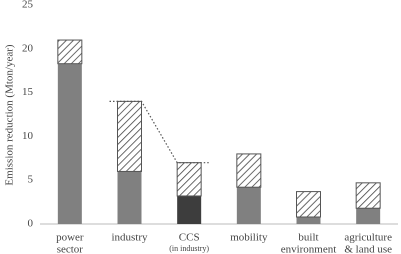 Image resolution: width=401 pixels, height=254 pixels. Describe the element at coordinates (189, 248) in the screenshot. I see `x-tick-note: (in industry)` at that location.